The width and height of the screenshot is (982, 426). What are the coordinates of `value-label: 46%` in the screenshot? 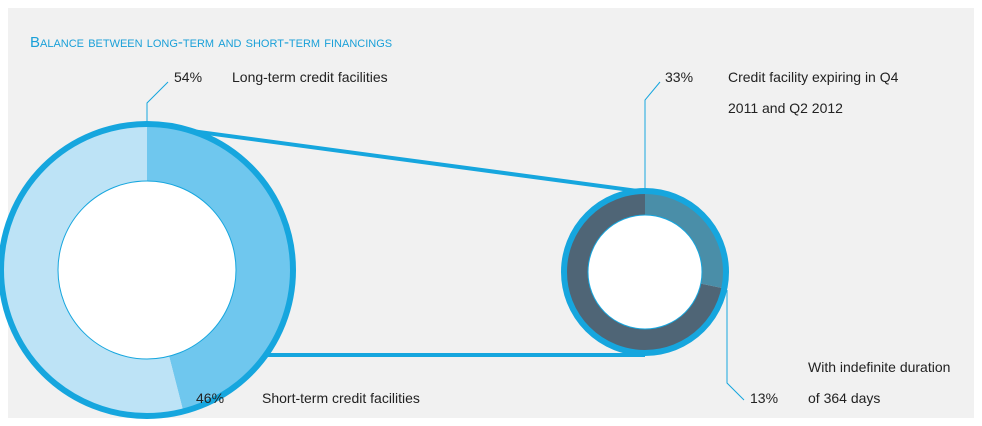 It's located at (210, 398).